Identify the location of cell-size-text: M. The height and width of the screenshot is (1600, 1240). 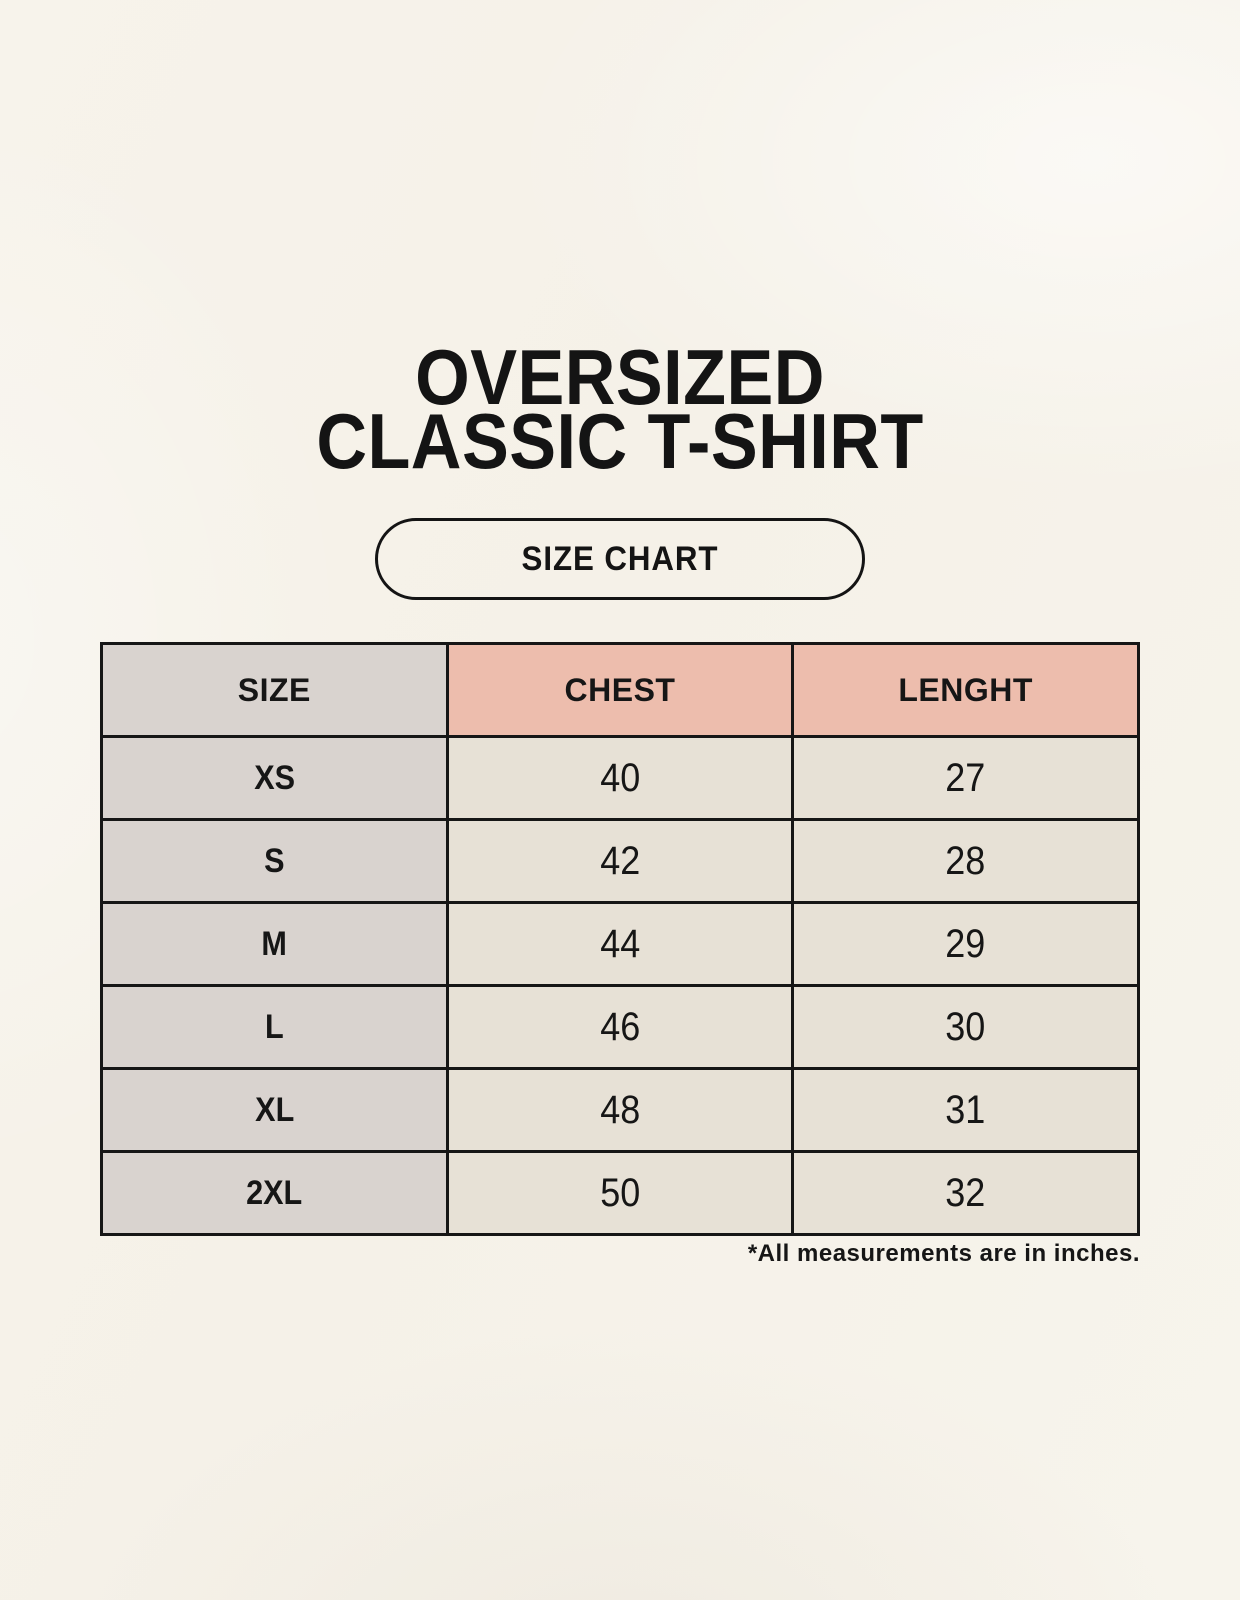
(274, 943).